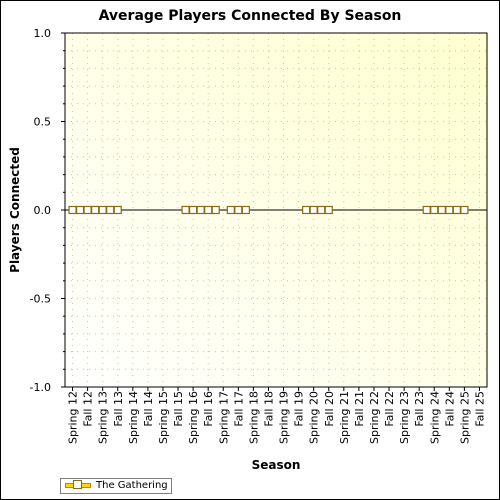  I want to click on x-tick-label: Spring 19, so click(284, 417).